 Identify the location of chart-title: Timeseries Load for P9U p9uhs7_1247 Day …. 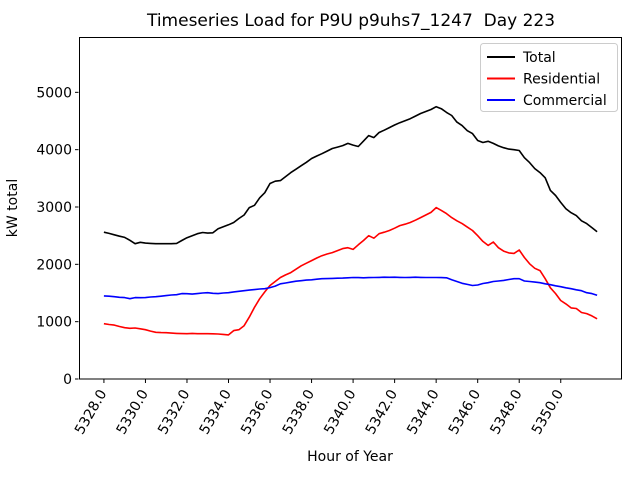
(350, 21).